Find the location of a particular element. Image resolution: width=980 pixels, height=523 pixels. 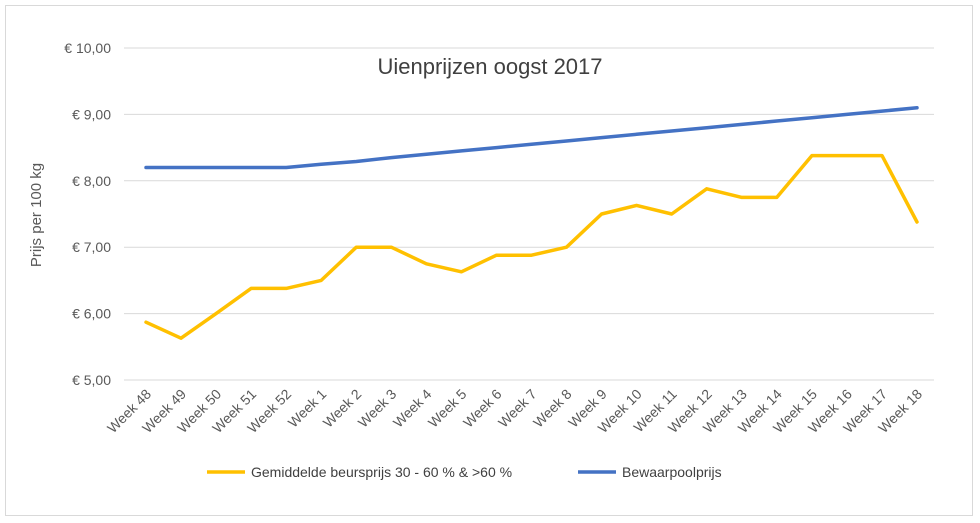

y-tick-label: € 10,00 is located at coordinates (87, 48).